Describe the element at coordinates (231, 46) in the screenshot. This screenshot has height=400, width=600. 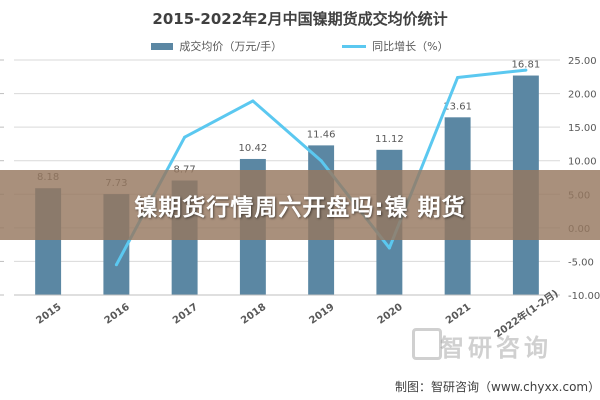
I see `legend-label-bar: 成交均价（万元/手）` at that location.